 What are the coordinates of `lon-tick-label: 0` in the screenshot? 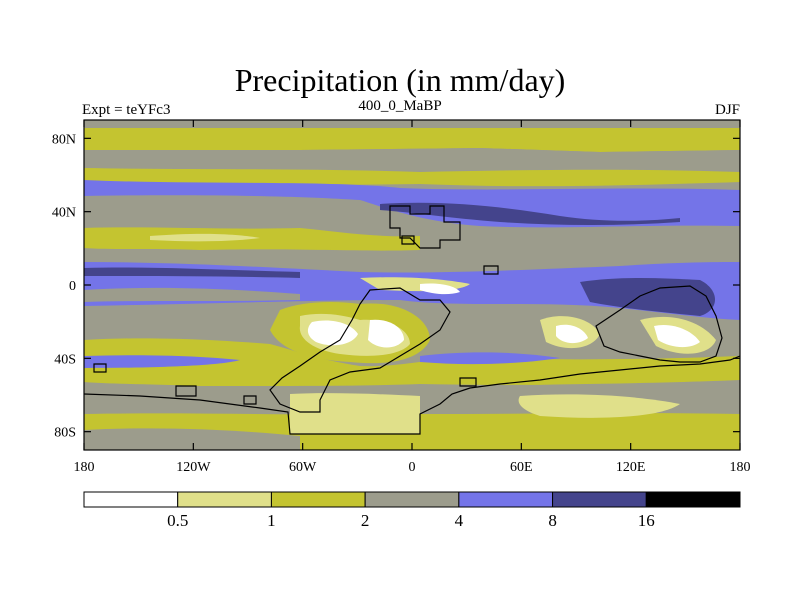 It's located at (412, 467).